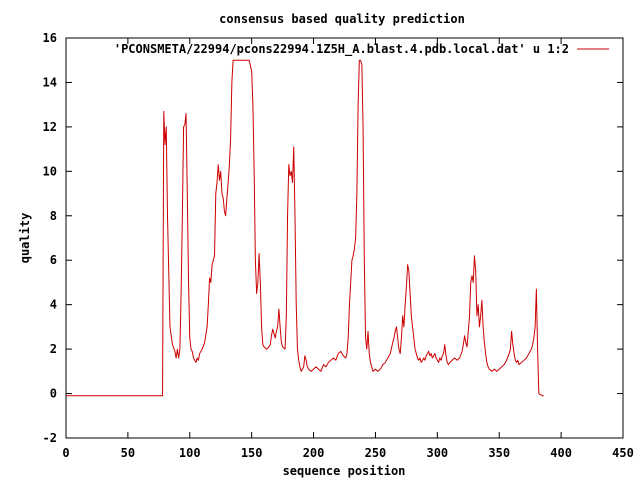 This screenshot has height=480, width=640. What do you see at coordinates (50, 127) in the screenshot?
I see `y-tick-label: 12` at bounding box center [50, 127].